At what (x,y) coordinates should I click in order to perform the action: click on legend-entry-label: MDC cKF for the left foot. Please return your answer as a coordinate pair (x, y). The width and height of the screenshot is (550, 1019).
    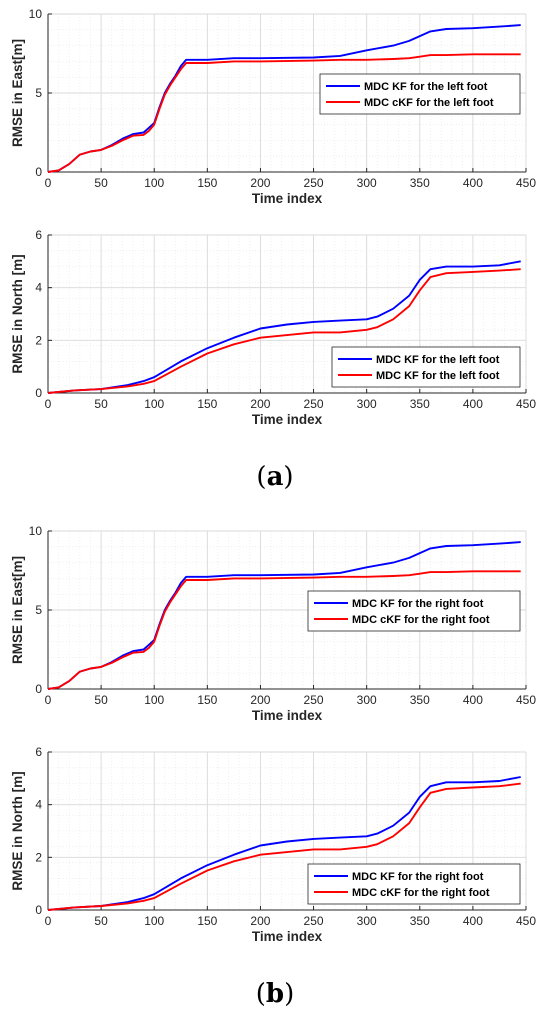
    Looking at the image, I should click on (429, 103).